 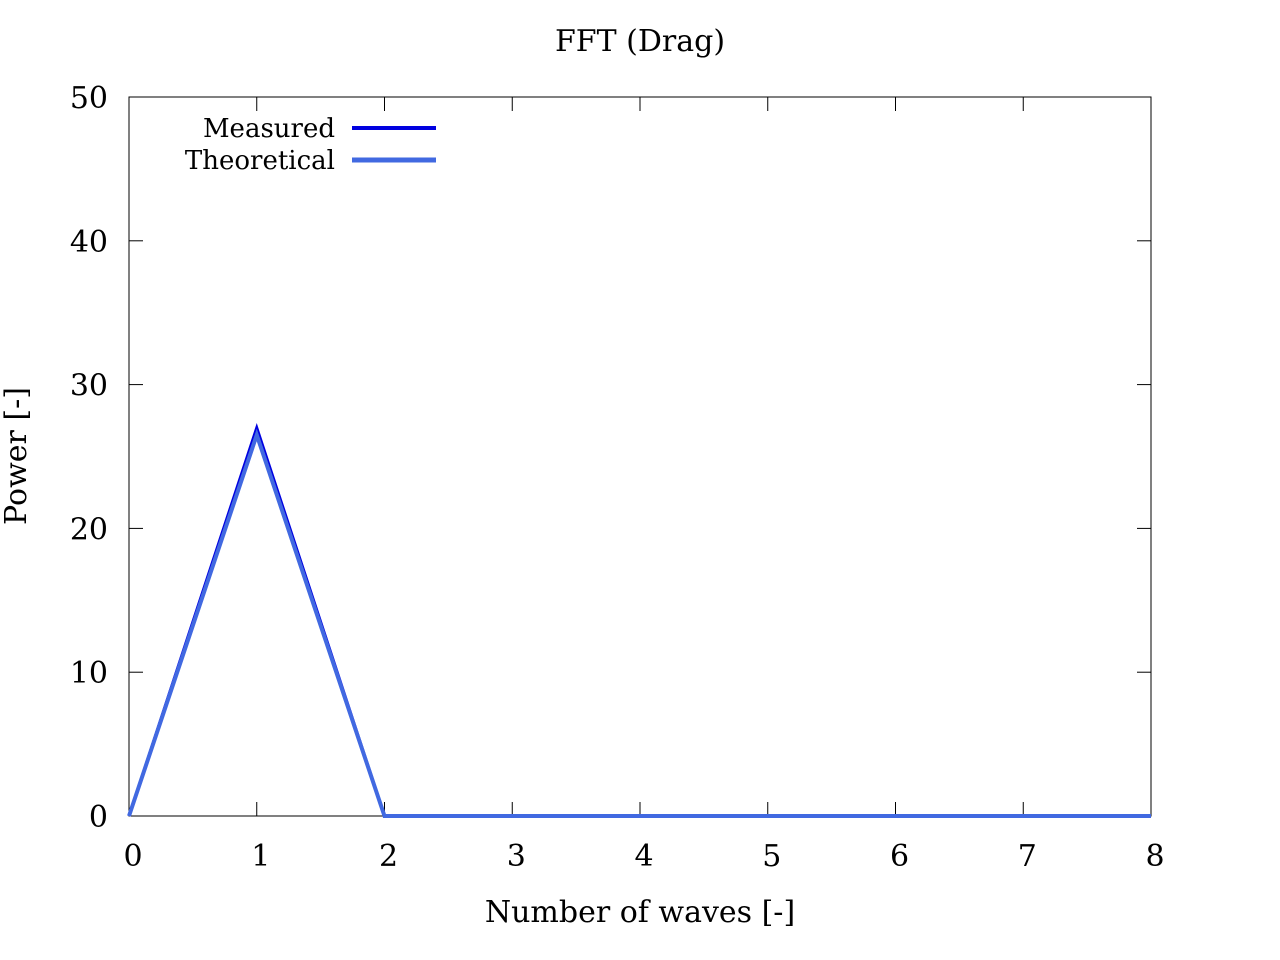 I want to click on y-tick-label-0: 0, so click(x=98, y=817).